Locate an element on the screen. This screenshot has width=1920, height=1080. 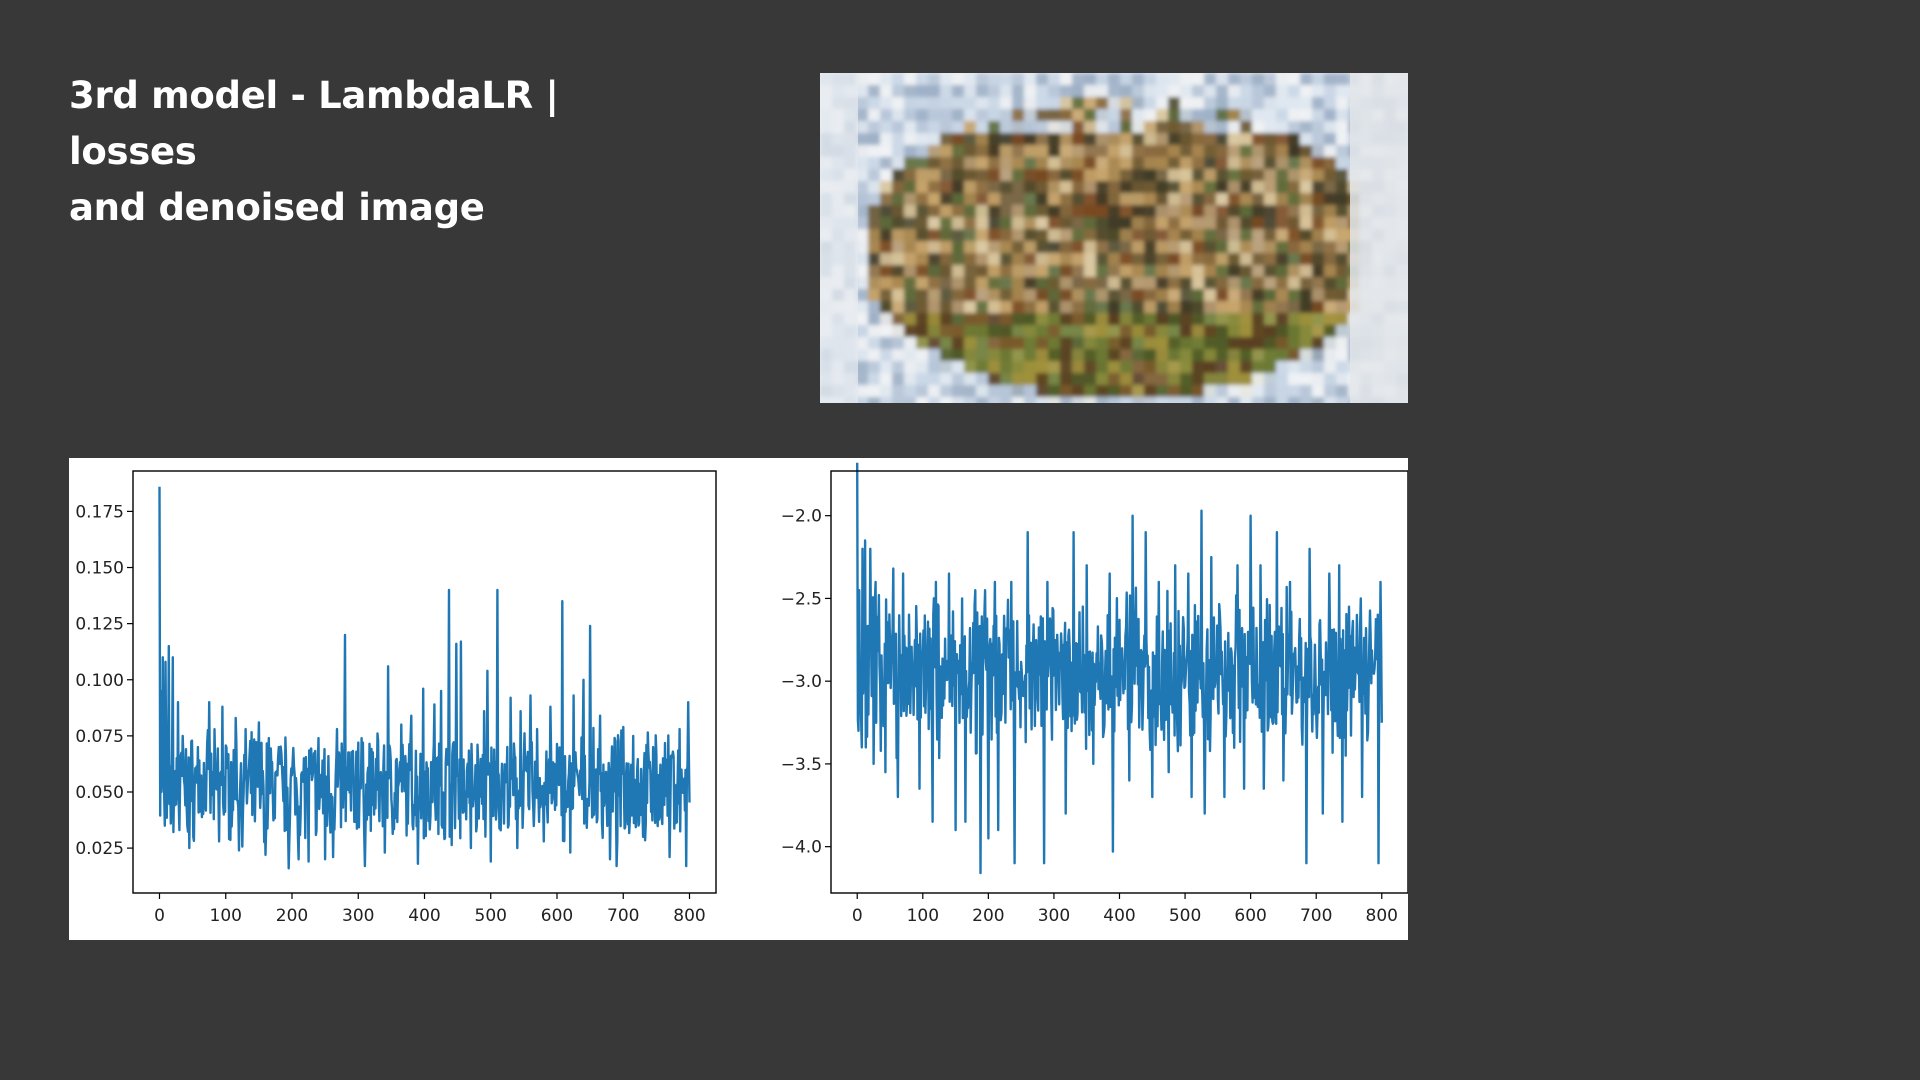
denoised-image-canvas is located at coordinates (1114, 238).